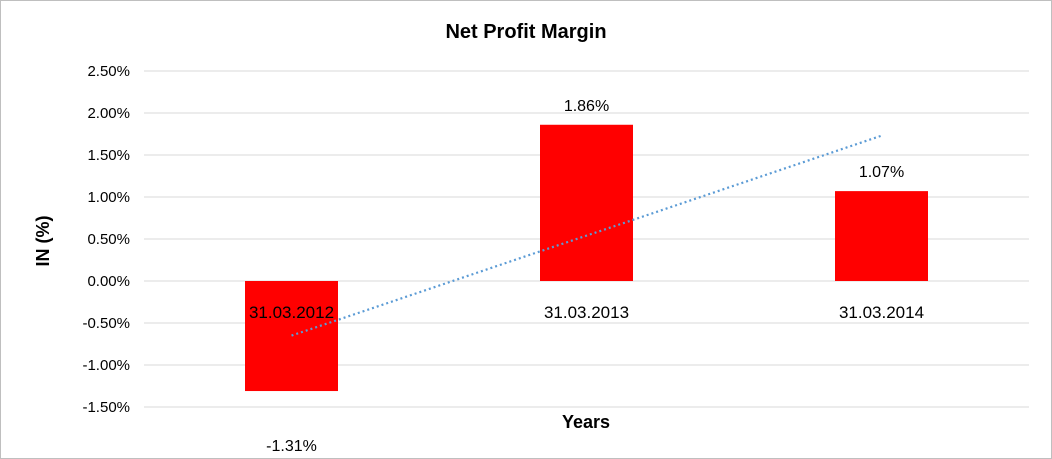 This screenshot has width=1052, height=459. What do you see at coordinates (881, 312) in the screenshot?
I see `category-label: 31.03.2014` at bounding box center [881, 312].